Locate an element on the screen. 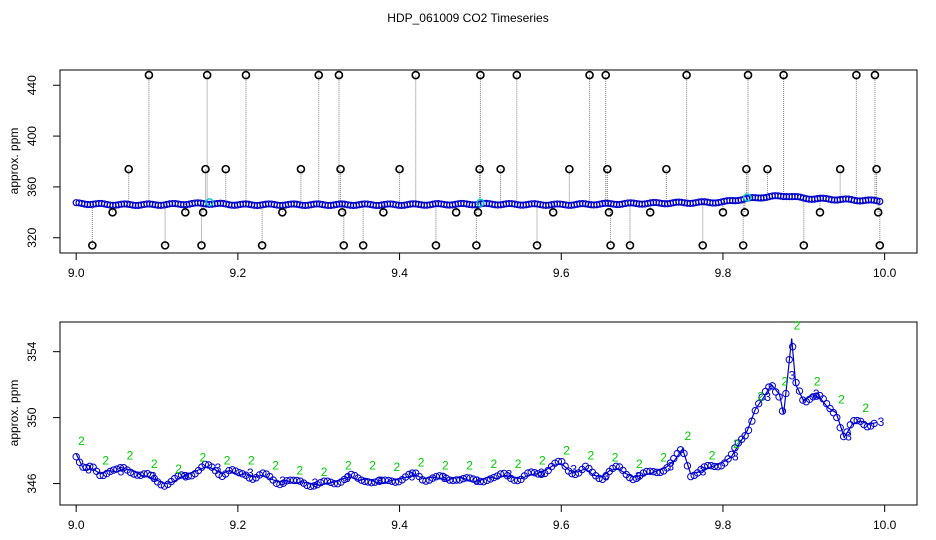 This screenshot has height=540, width=936. bottom-x-tick-label: 10.0 is located at coordinates (885, 525).